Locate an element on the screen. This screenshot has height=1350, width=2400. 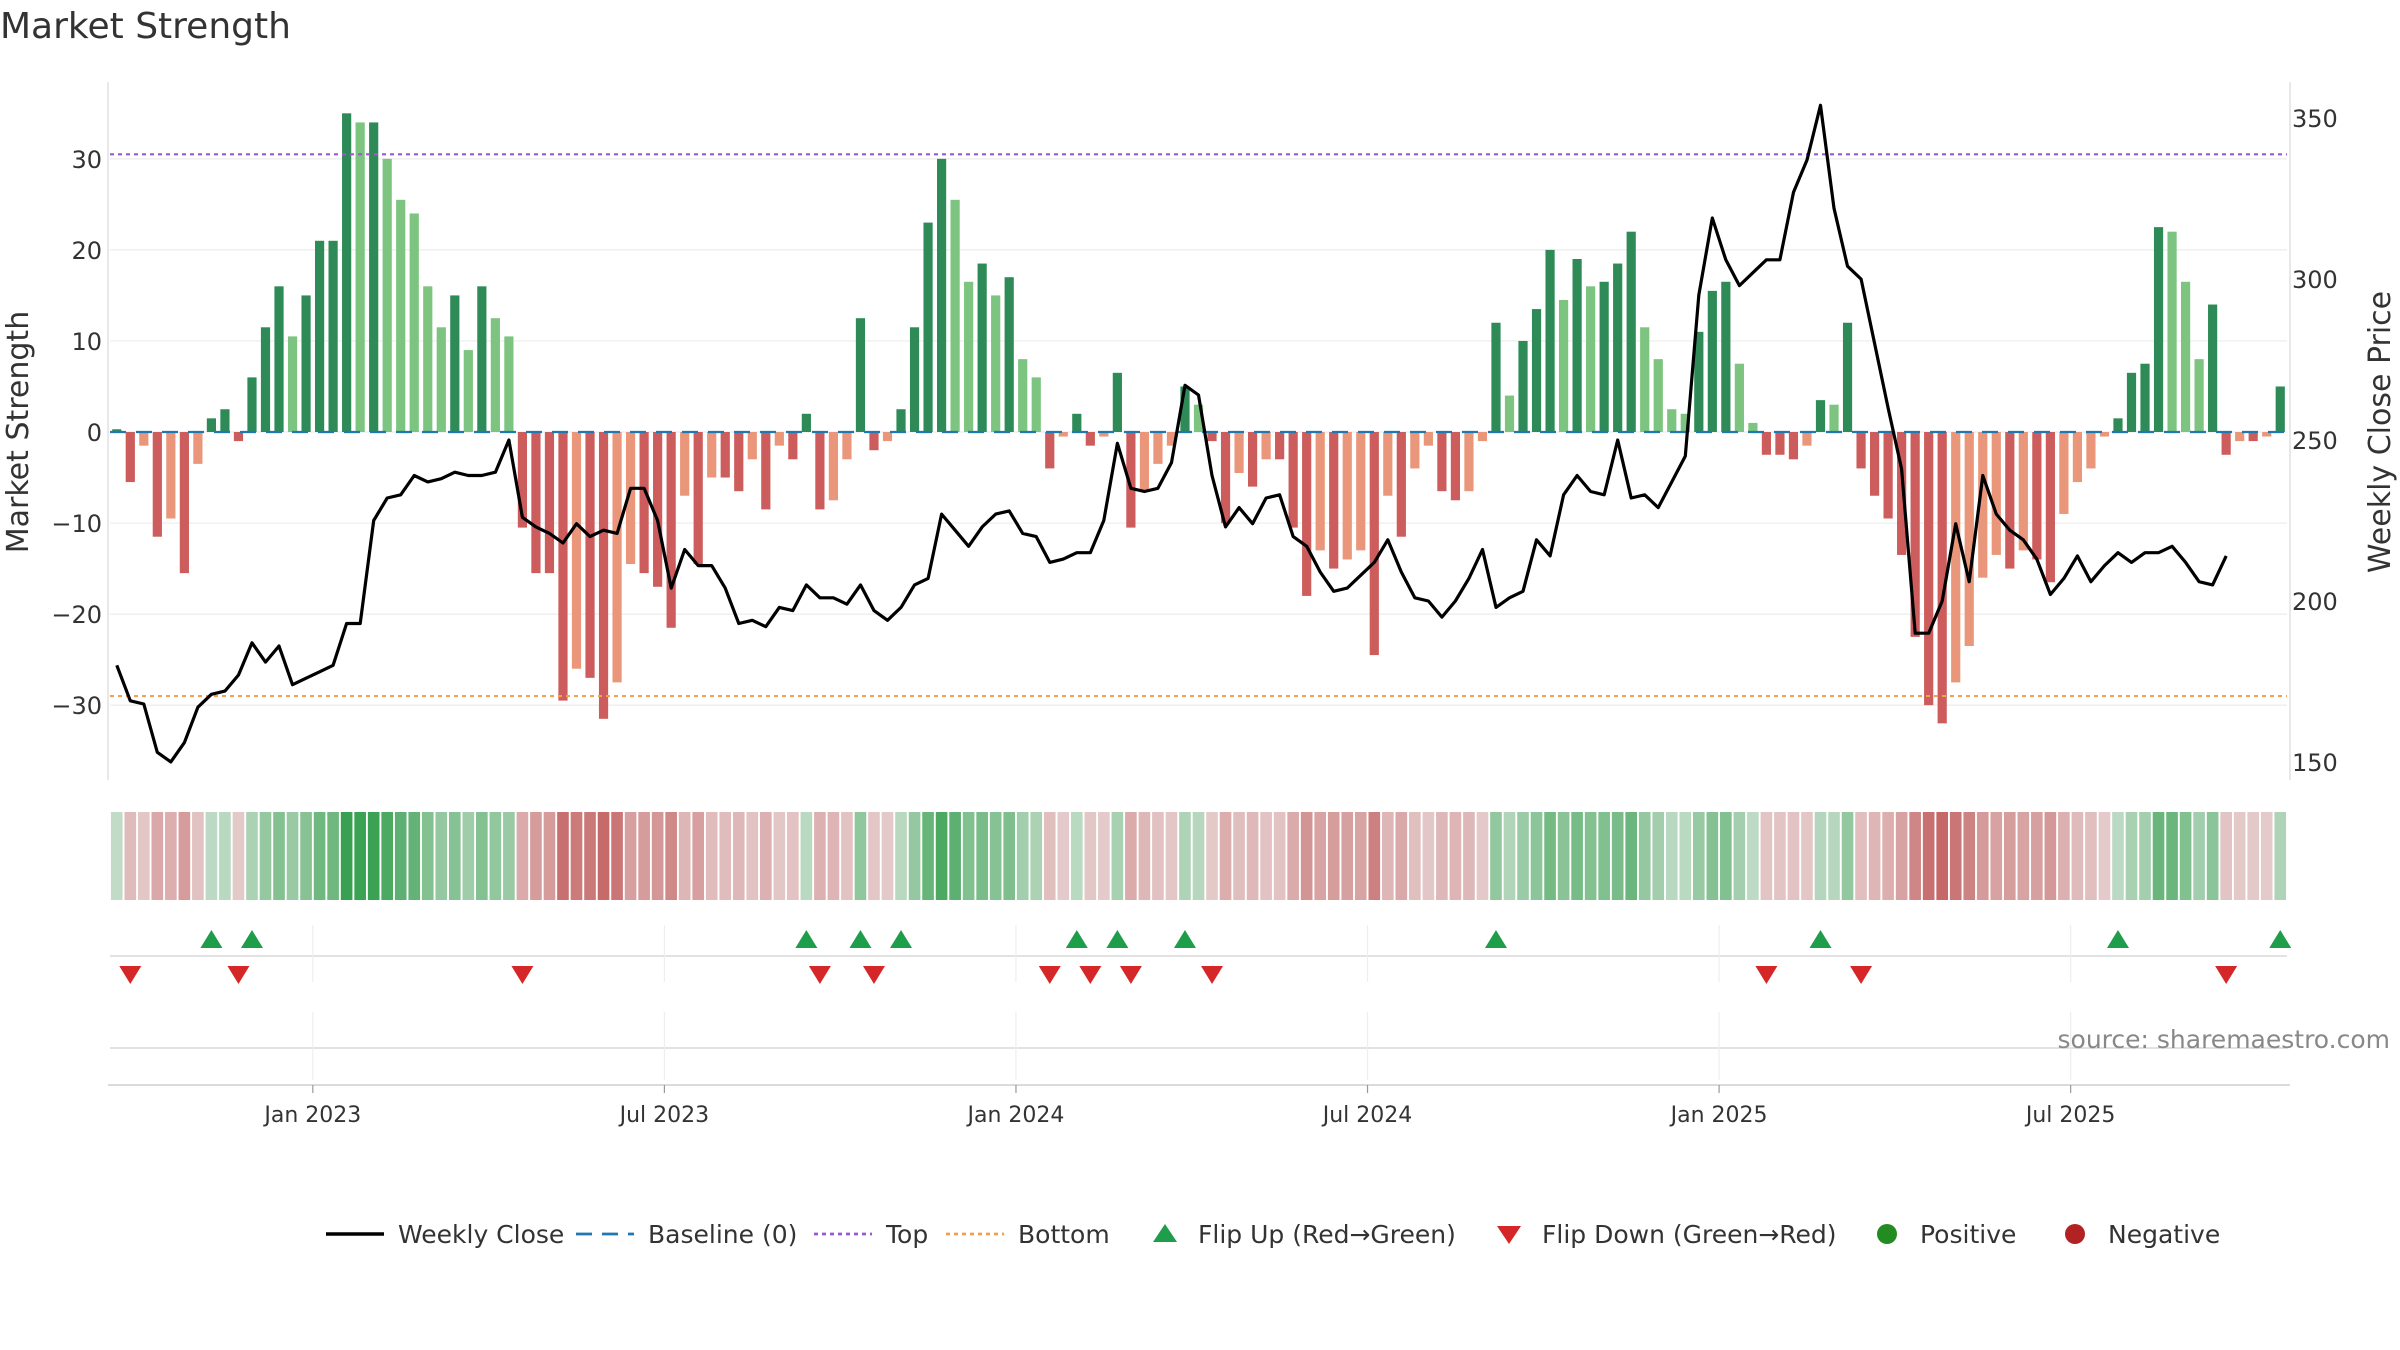
legend-label: Weekly Close is located at coordinates (481, 1234).